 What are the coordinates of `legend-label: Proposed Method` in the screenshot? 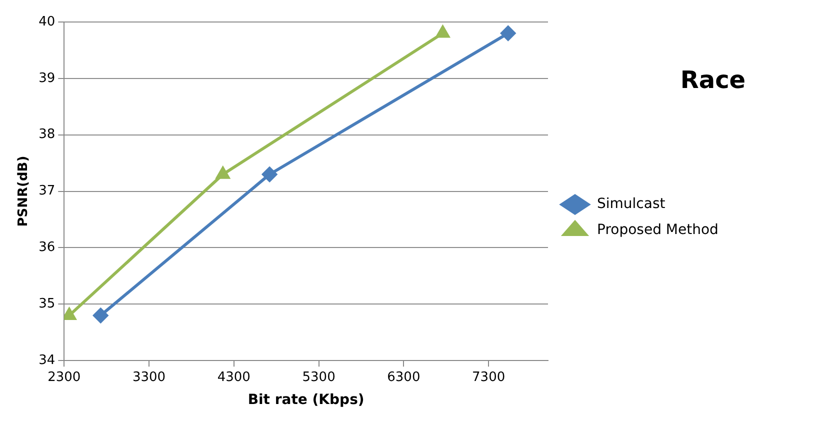 It's located at (657, 230).